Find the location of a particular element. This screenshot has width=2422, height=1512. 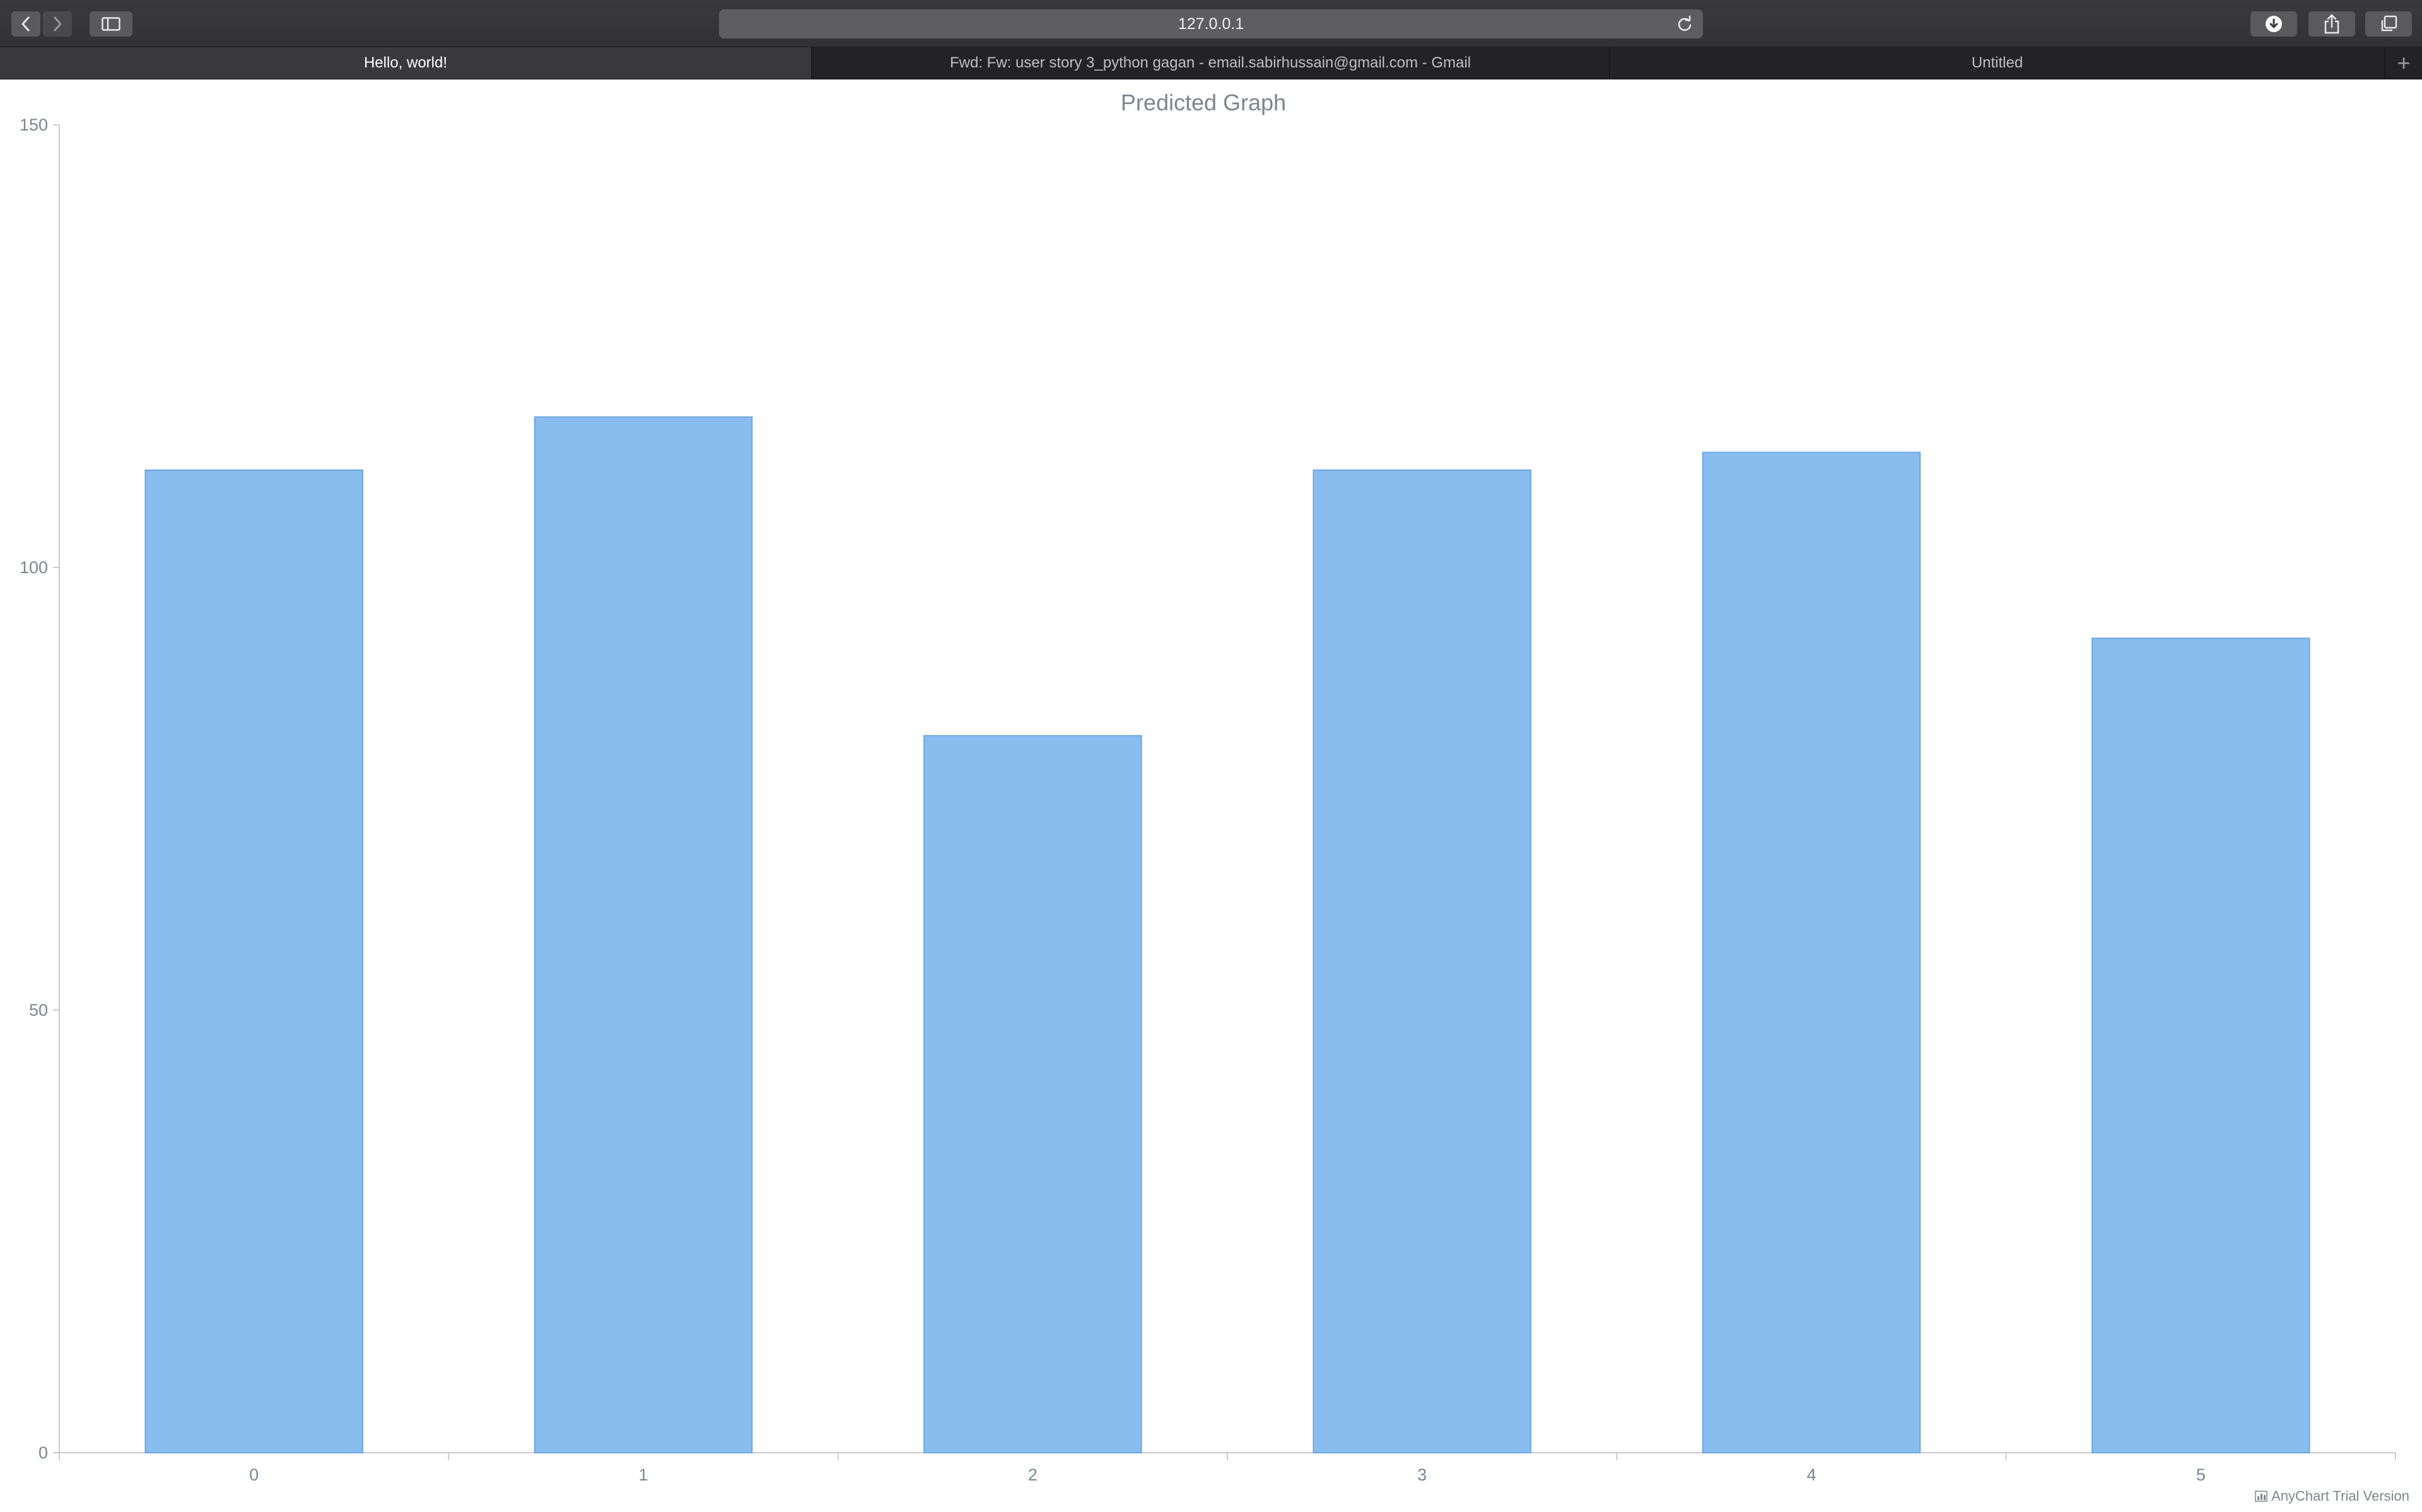

forward-button is located at coordinates (57, 24).